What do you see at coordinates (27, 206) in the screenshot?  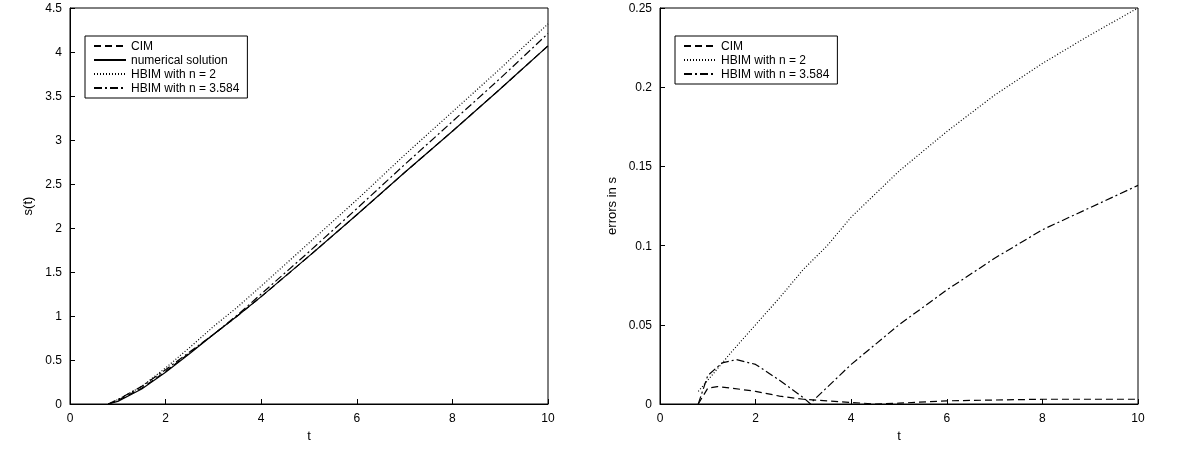 I see `y-axis-title: s(t)` at bounding box center [27, 206].